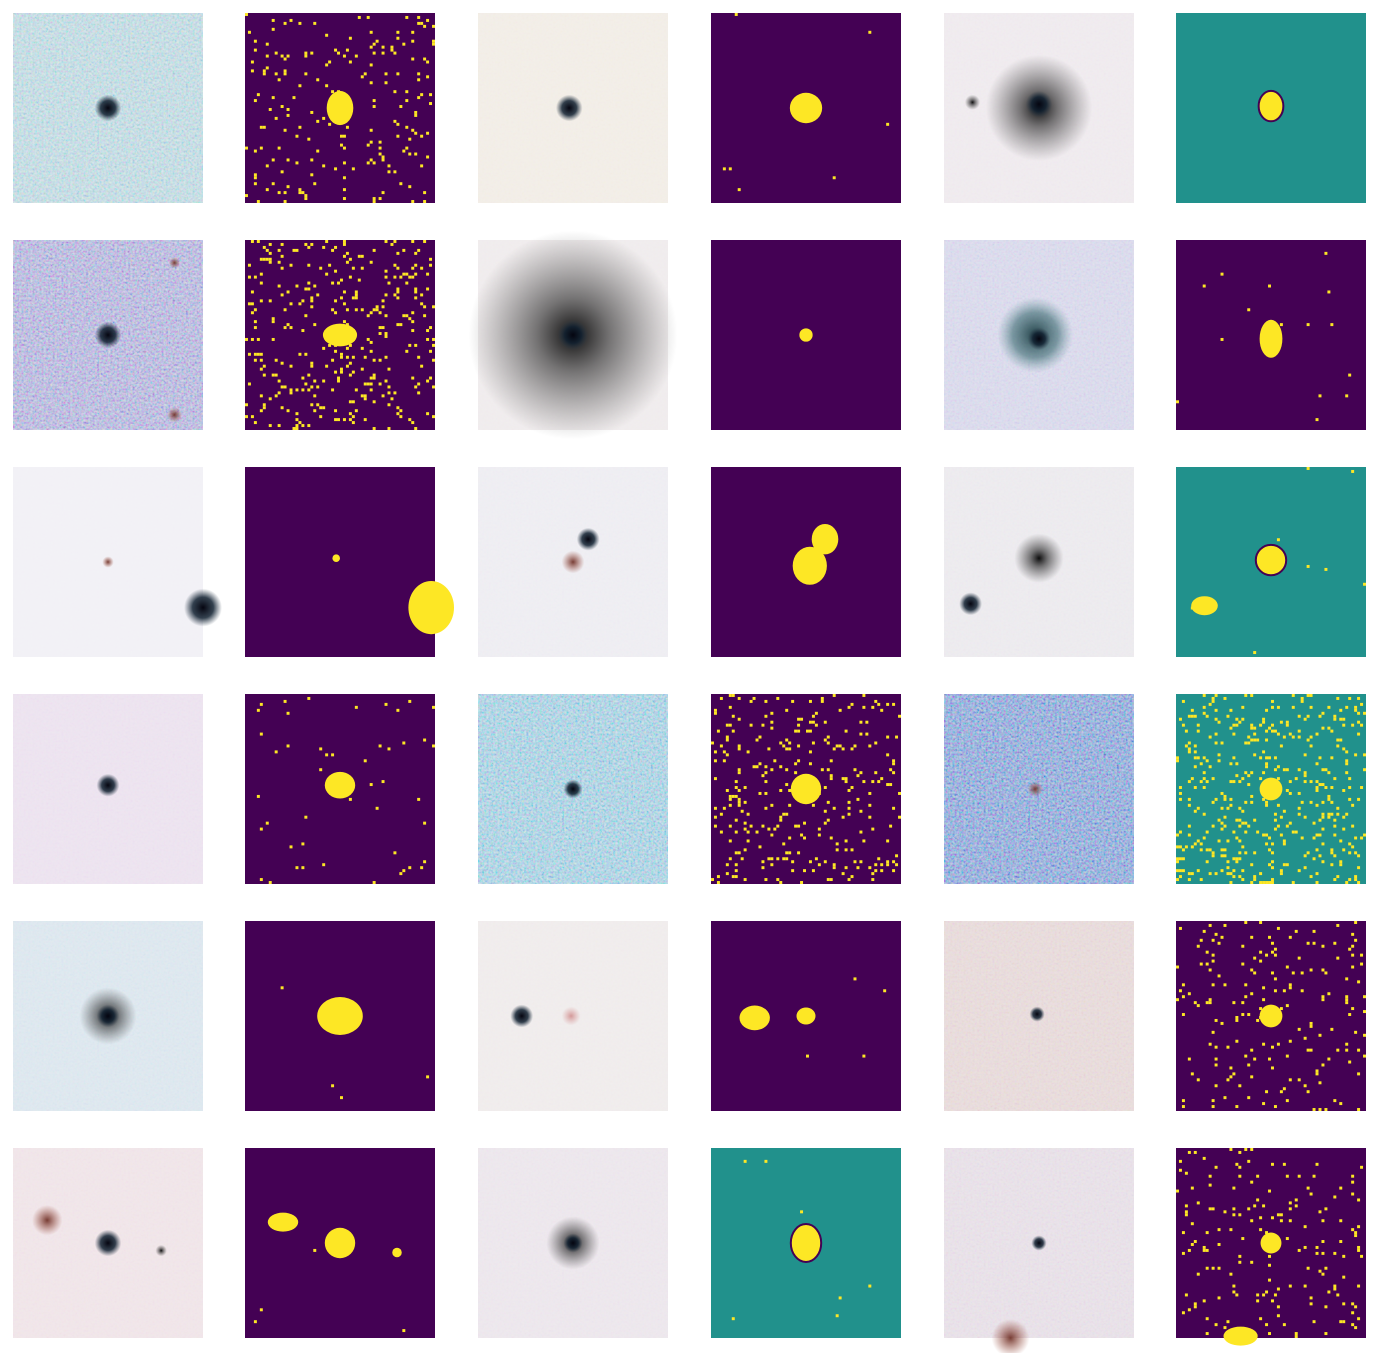  Describe the element at coordinates (340, 785) in the screenshot. I see `mask-region` at that location.